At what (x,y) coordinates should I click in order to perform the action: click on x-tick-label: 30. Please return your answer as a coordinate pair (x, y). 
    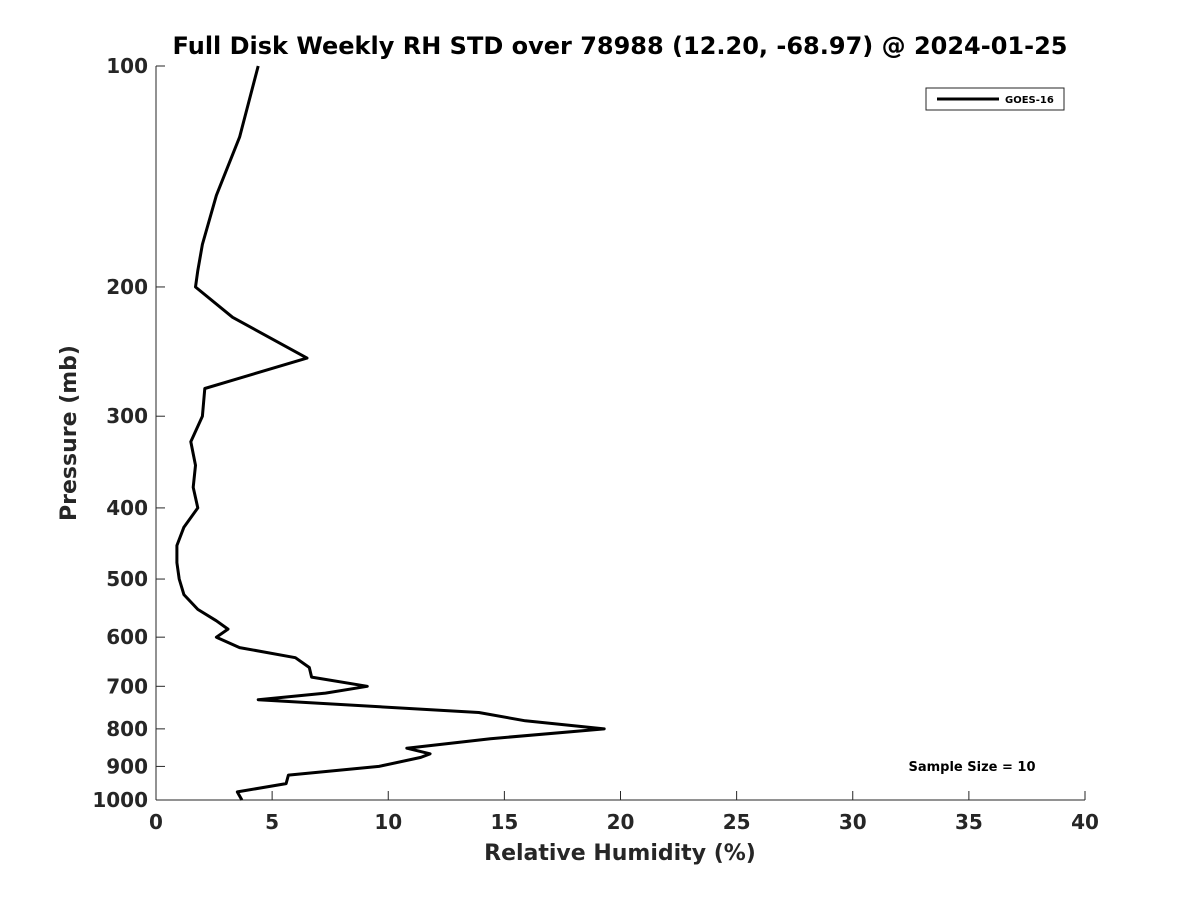
    Looking at the image, I should click on (853, 822).